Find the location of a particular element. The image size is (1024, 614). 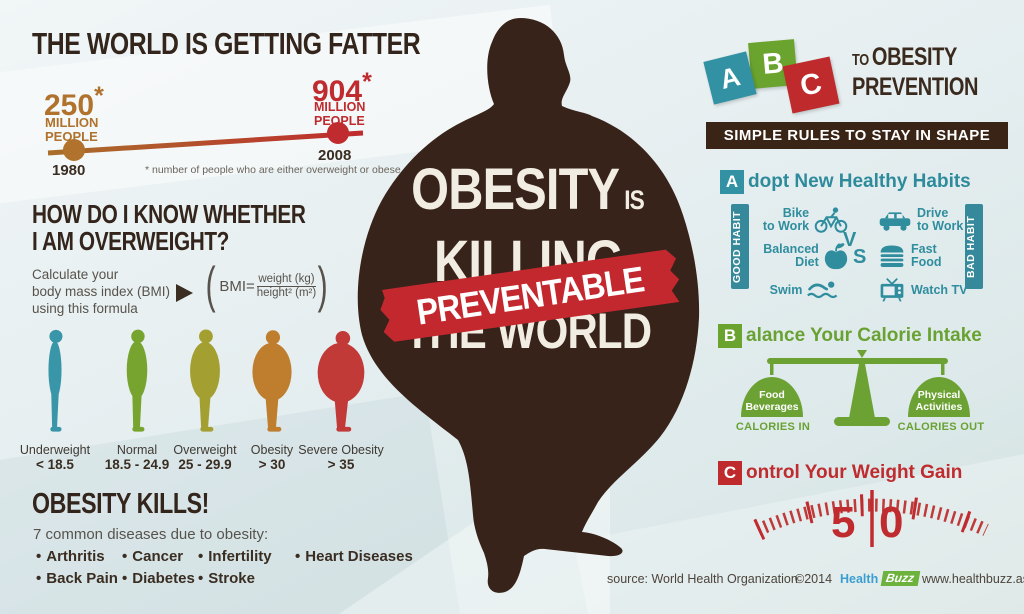

car-icon is located at coordinates (895, 220).